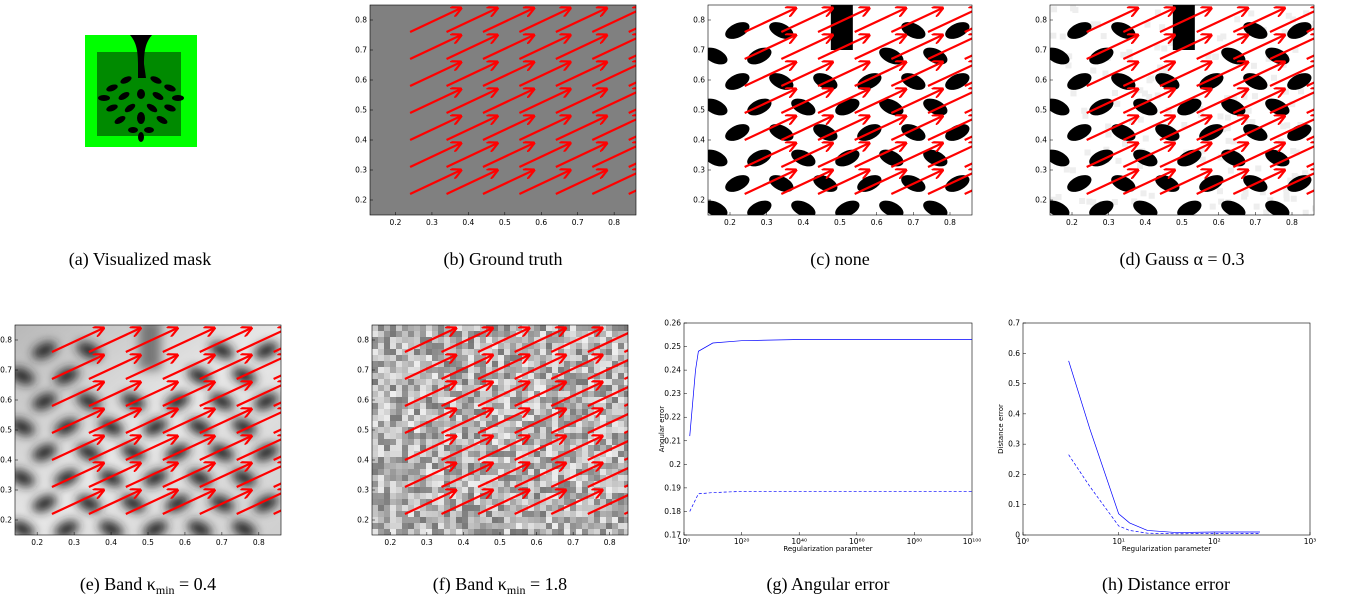 The height and width of the screenshot is (603, 1352). Describe the element at coordinates (1041, 110) in the screenshot. I see `y-tick-label: 0.5` at that location.